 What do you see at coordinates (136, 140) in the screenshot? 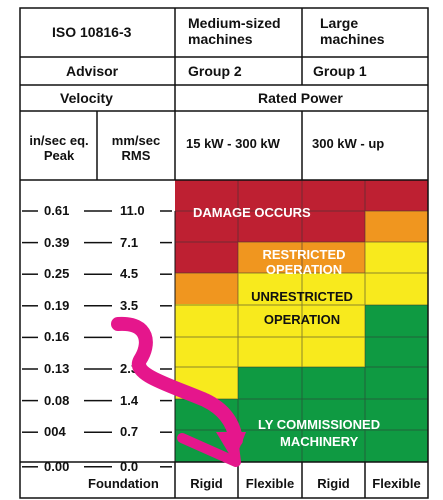
I see `rms-unit-line1: mm/sec` at bounding box center [136, 140].